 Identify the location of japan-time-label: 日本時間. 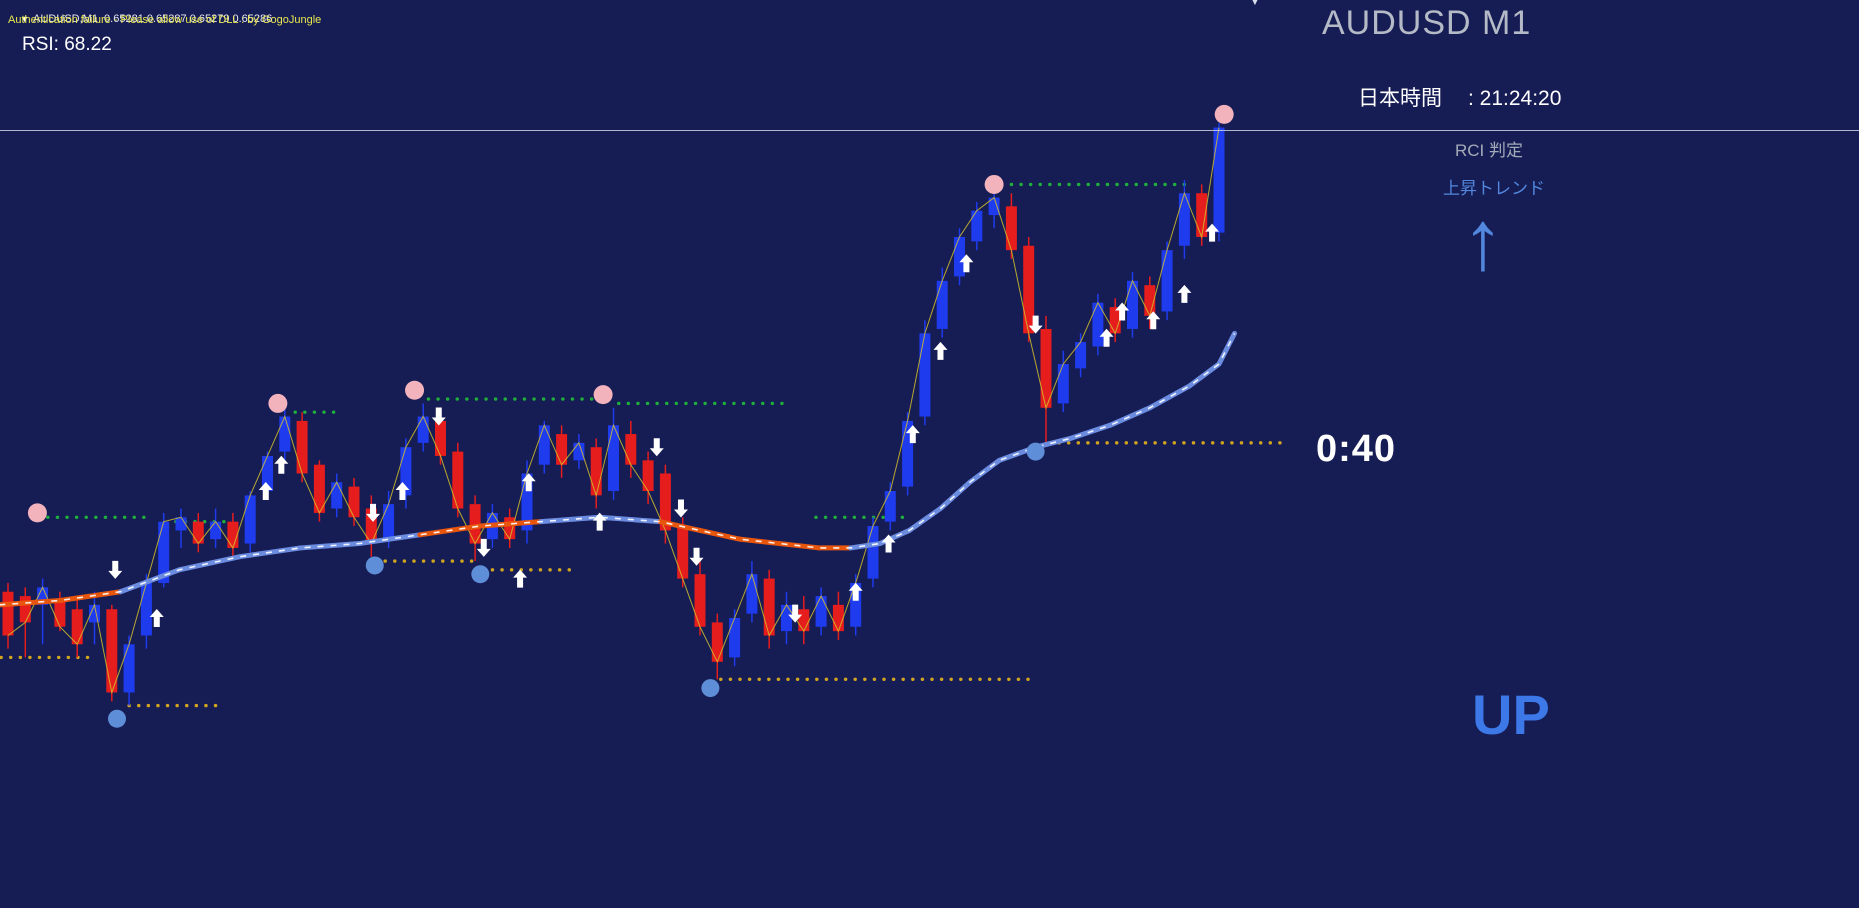
(1400, 98).